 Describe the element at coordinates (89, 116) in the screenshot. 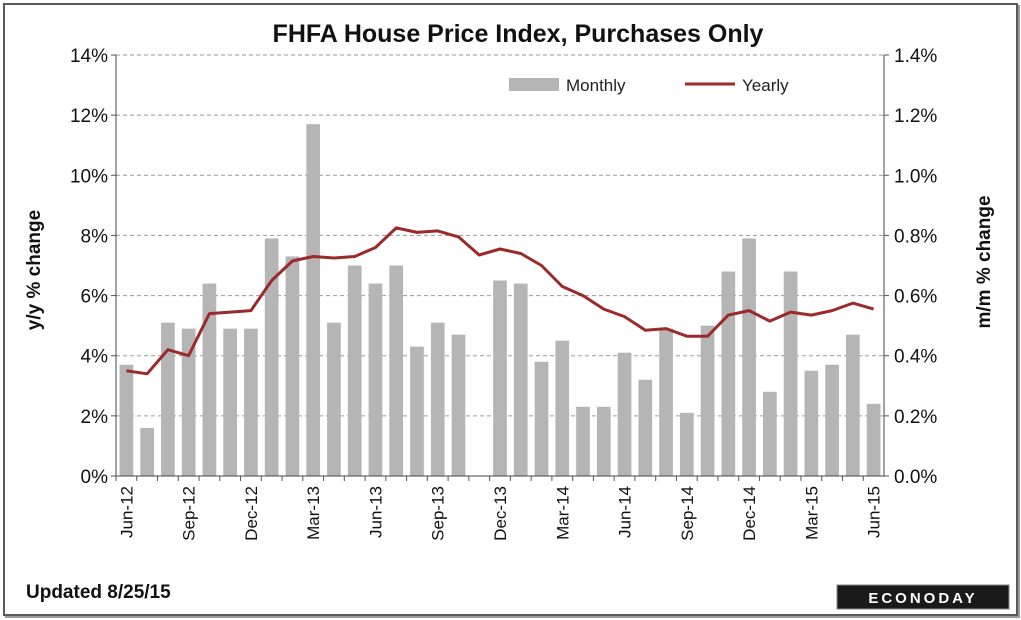

I see `y-left-tick-label: 12%` at that location.